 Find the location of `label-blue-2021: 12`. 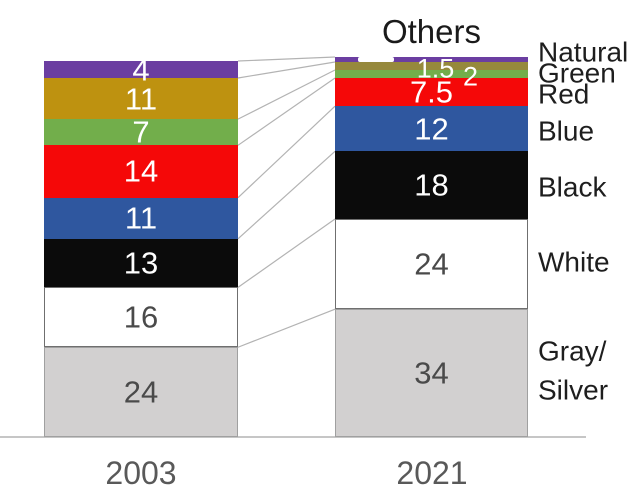

label-blue-2021: 12 is located at coordinates (431, 129).